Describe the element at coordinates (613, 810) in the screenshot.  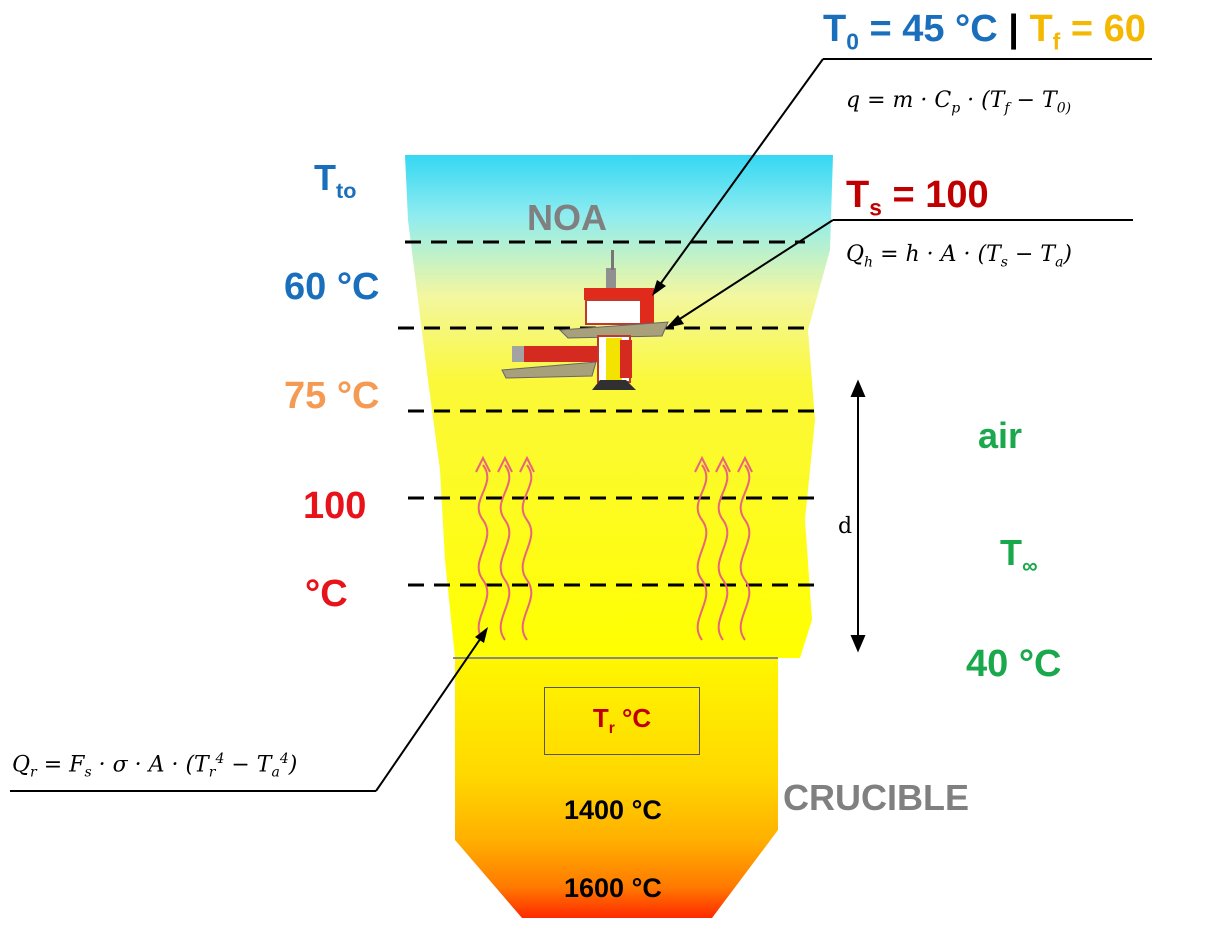
I see `temp-1400c-label: 1400 °C` at that location.